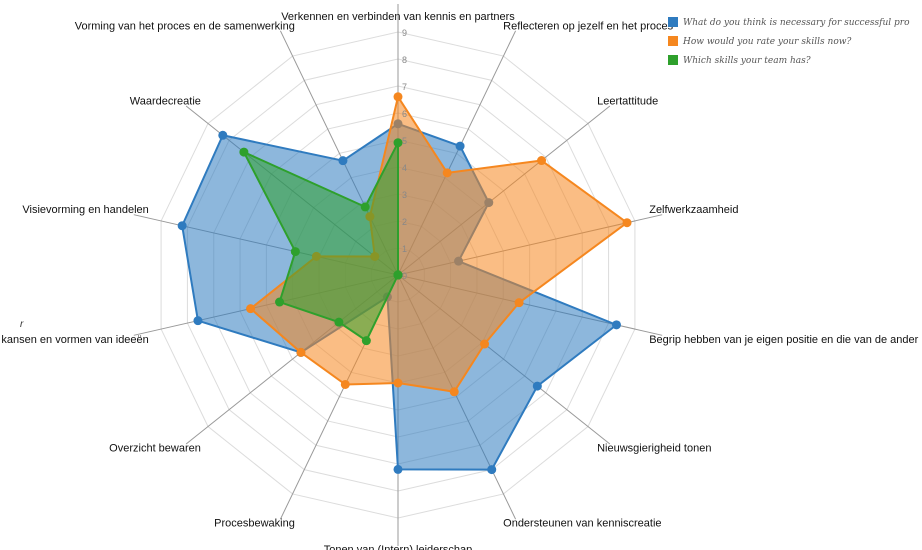 Image resolution: width=922 pixels, height=550 pixels. What do you see at coordinates (404, 114) in the screenshot?
I see `tick-label: 6` at bounding box center [404, 114].